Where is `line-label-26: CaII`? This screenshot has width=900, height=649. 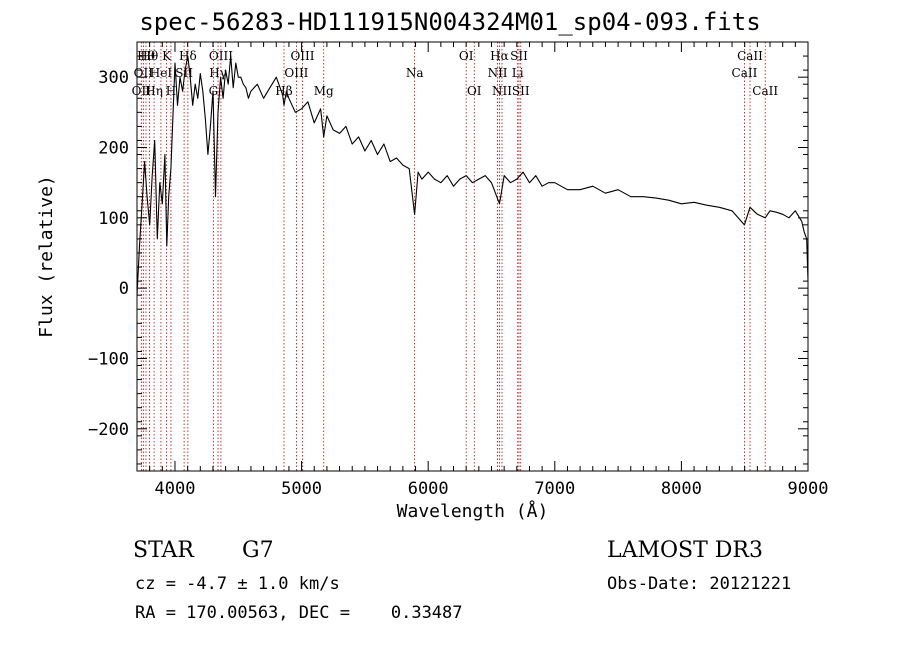
line-label-26: CaII is located at coordinates (745, 73).